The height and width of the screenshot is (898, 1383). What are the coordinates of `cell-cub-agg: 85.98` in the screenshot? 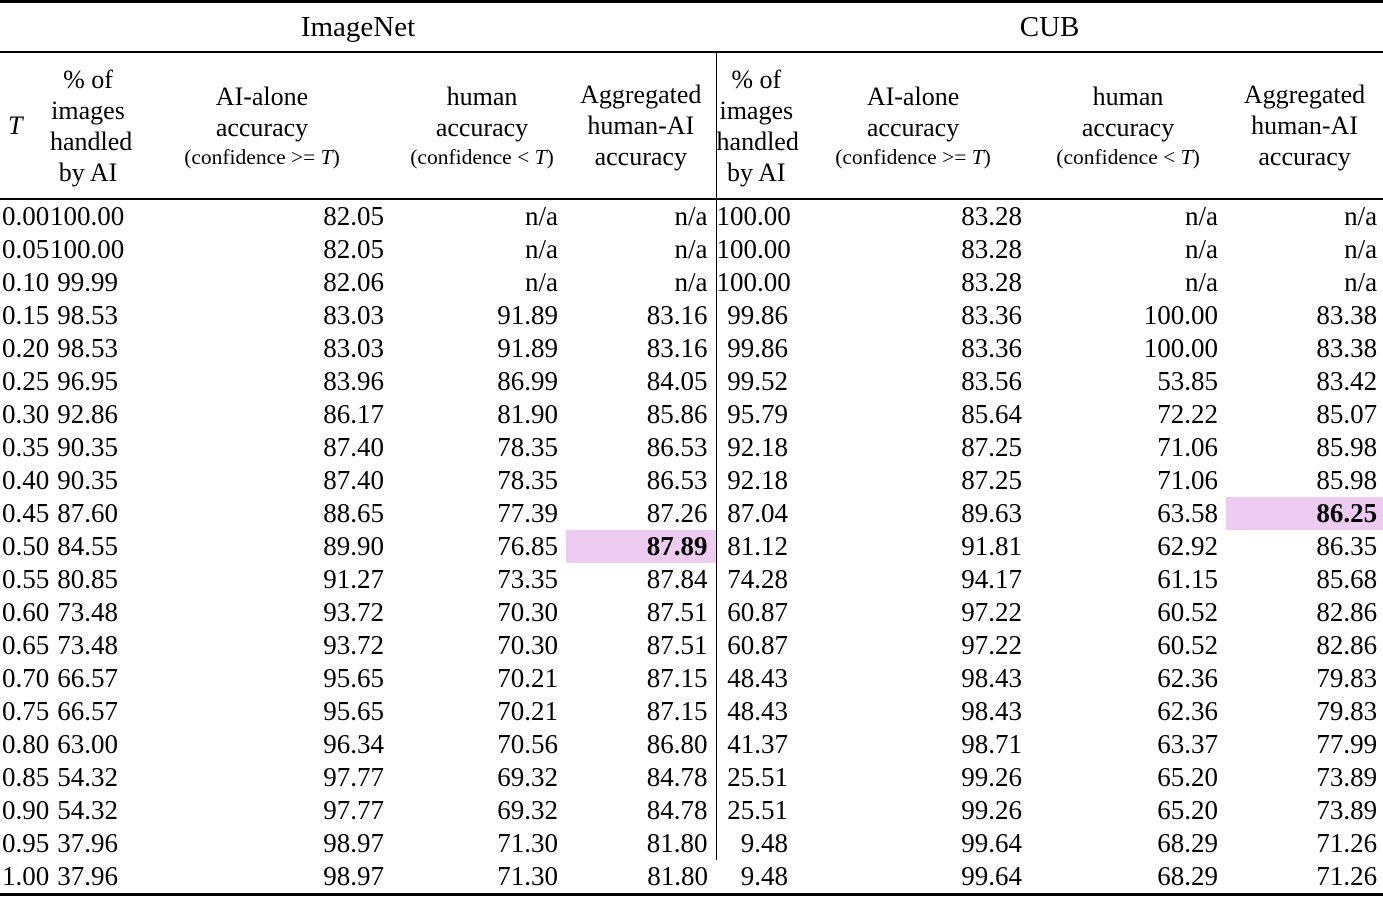 It's located at (1347, 447).